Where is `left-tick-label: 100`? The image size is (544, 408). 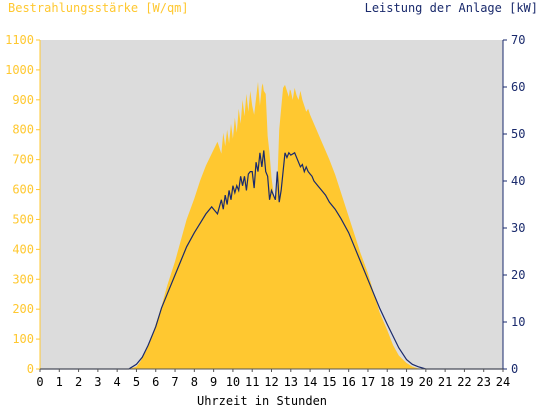
left-tick-label: 100 is located at coordinates (23, 339).